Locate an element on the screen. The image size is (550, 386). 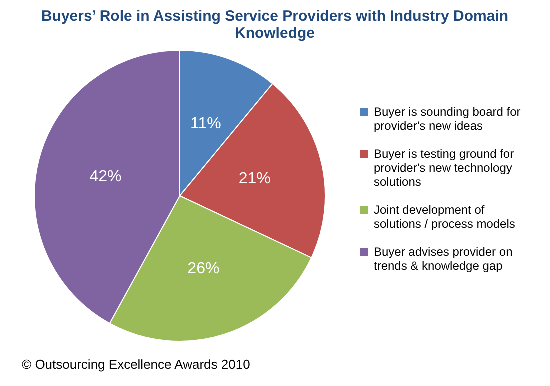
data-label: 42% is located at coordinates (106, 177).